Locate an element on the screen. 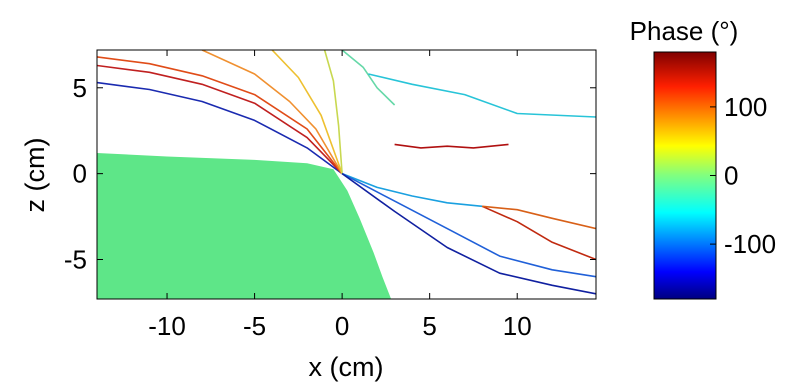 The height and width of the screenshot is (385, 798). colorbar-tick-label-2: -100 is located at coordinates (750, 244).